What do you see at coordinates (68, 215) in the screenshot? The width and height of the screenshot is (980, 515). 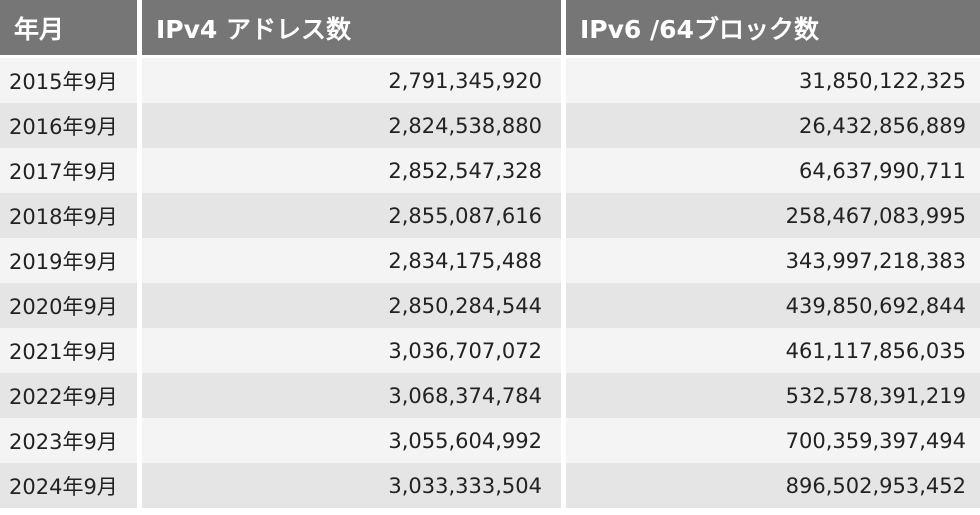 I see `cell-month: 2018年9月` at bounding box center [68, 215].